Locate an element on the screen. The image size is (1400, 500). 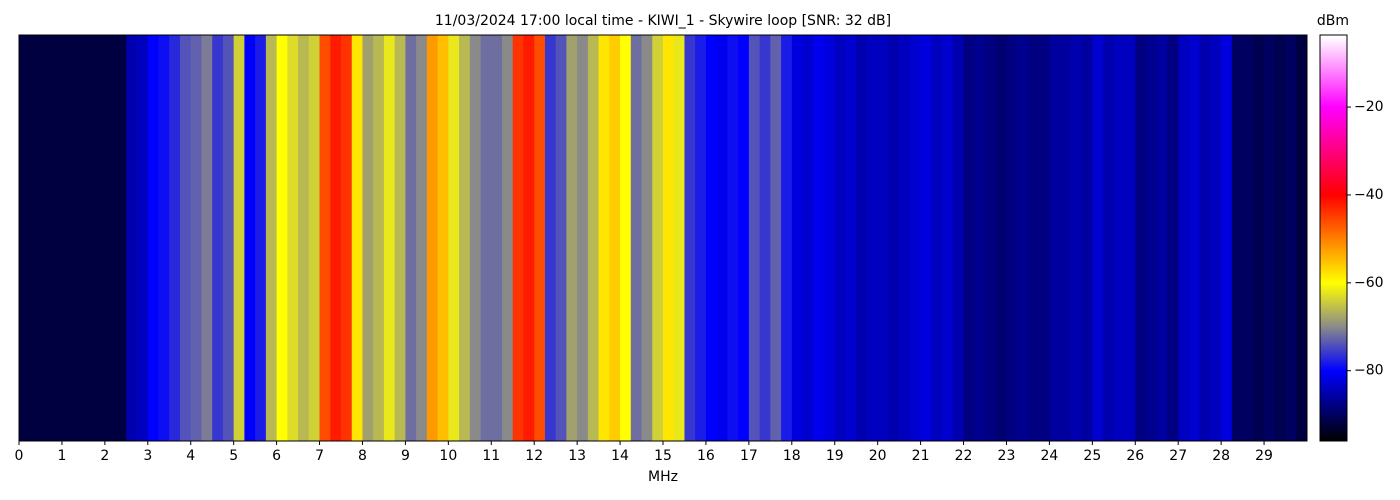
x-tick-label: 8 is located at coordinates (362, 456).